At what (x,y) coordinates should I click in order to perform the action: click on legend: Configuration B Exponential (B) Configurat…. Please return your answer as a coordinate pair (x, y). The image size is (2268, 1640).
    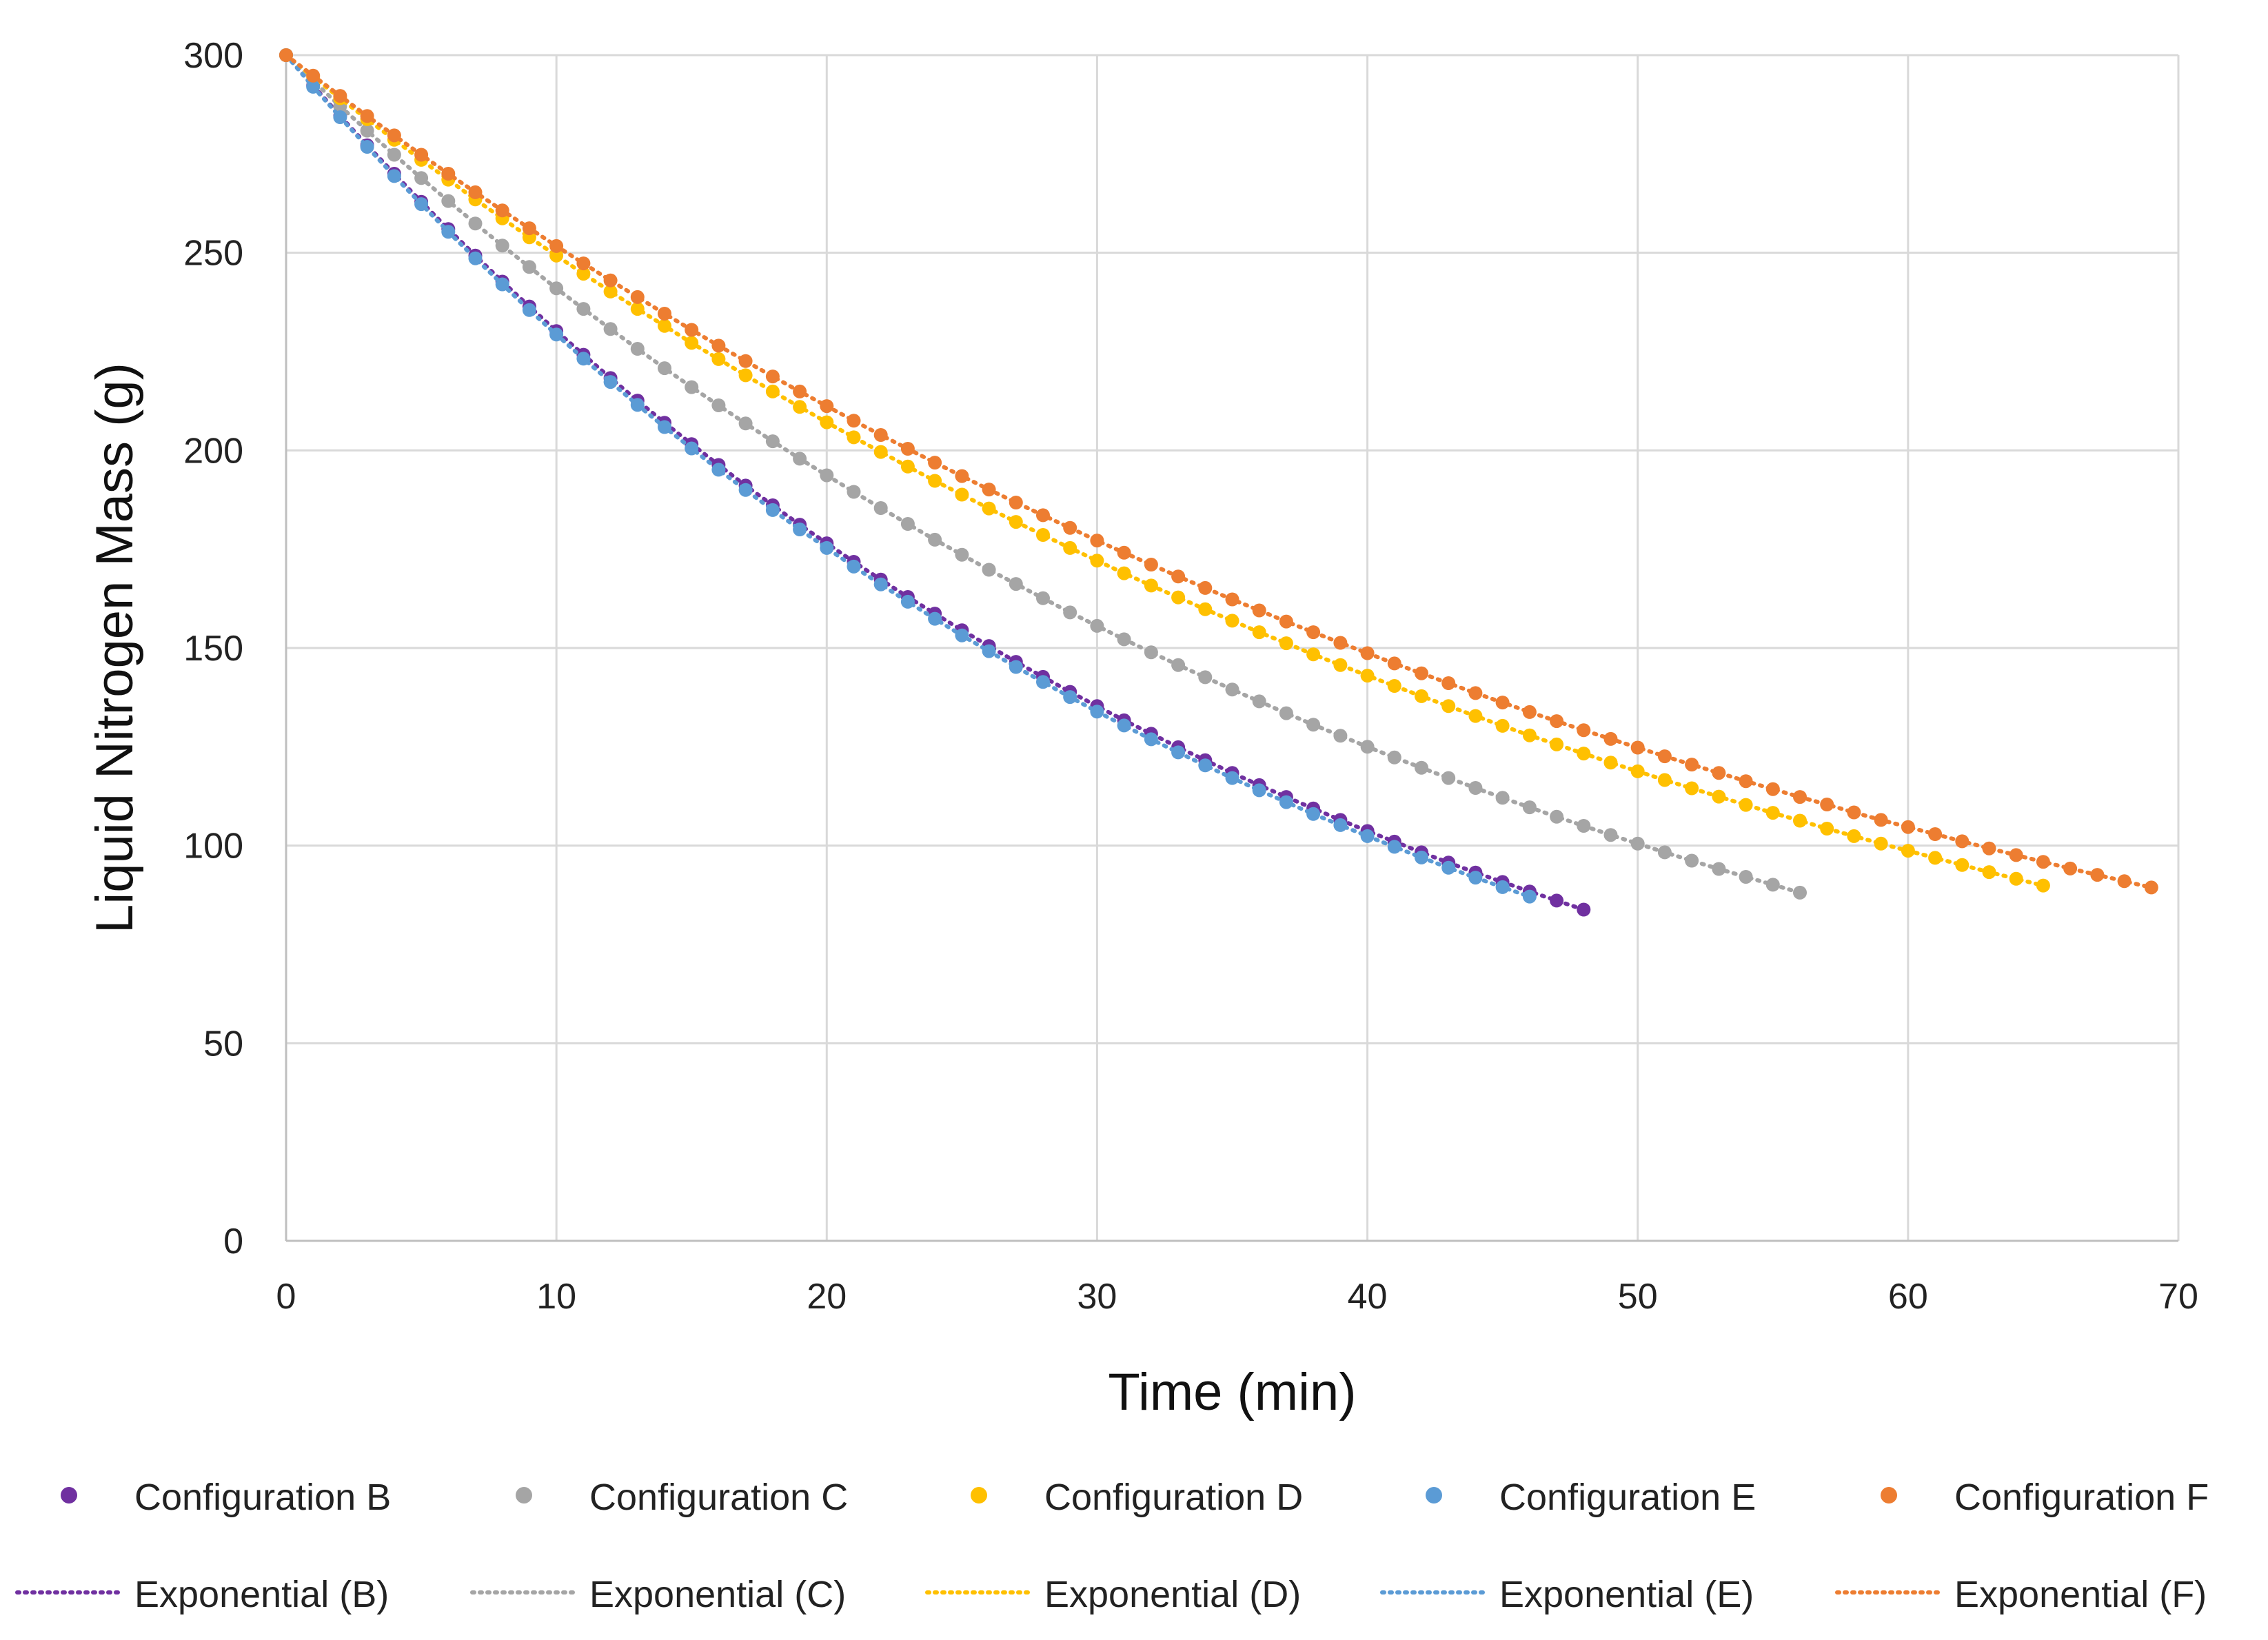
    Looking at the image, I should click on (1112, 1546).